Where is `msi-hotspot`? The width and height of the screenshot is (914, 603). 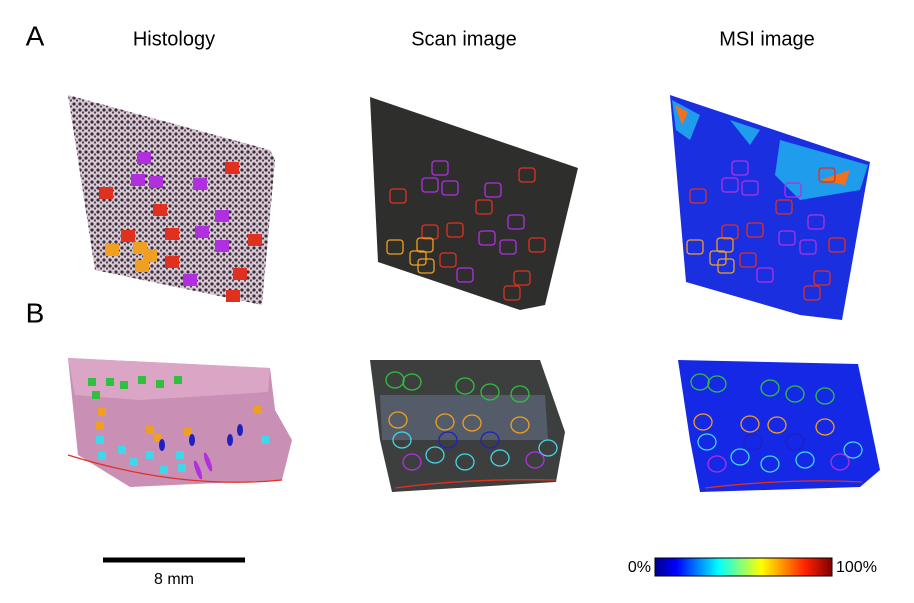
msi-hotspot is located at coordinates (762, 145).